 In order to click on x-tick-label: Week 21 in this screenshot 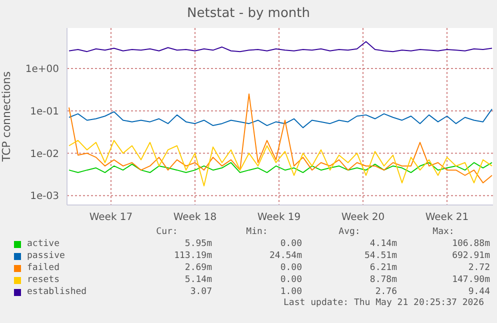, I will do `click(447, 218)`.